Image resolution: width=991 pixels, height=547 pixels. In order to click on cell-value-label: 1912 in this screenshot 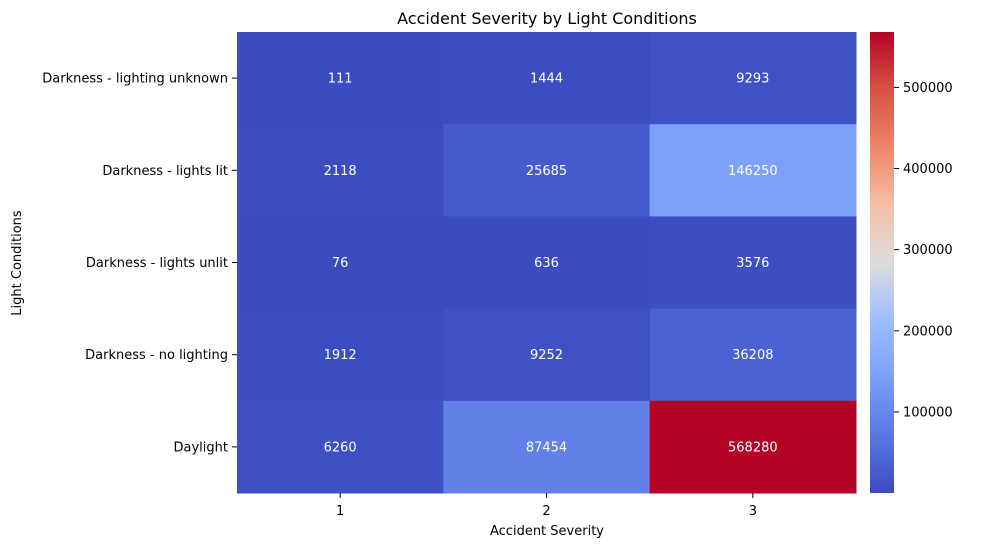, I will do `click(340, 355)`.